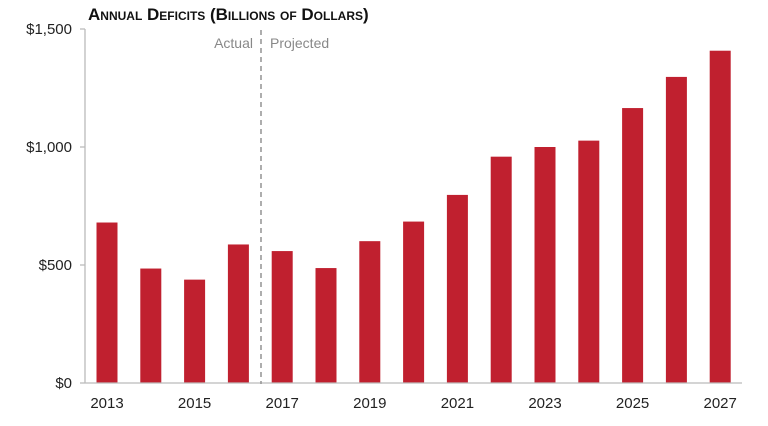 The image size is (768, 426). Describe the element at coordinates (457, 403) in the screenshot. I see `x-tick-label: 2021` at that location.